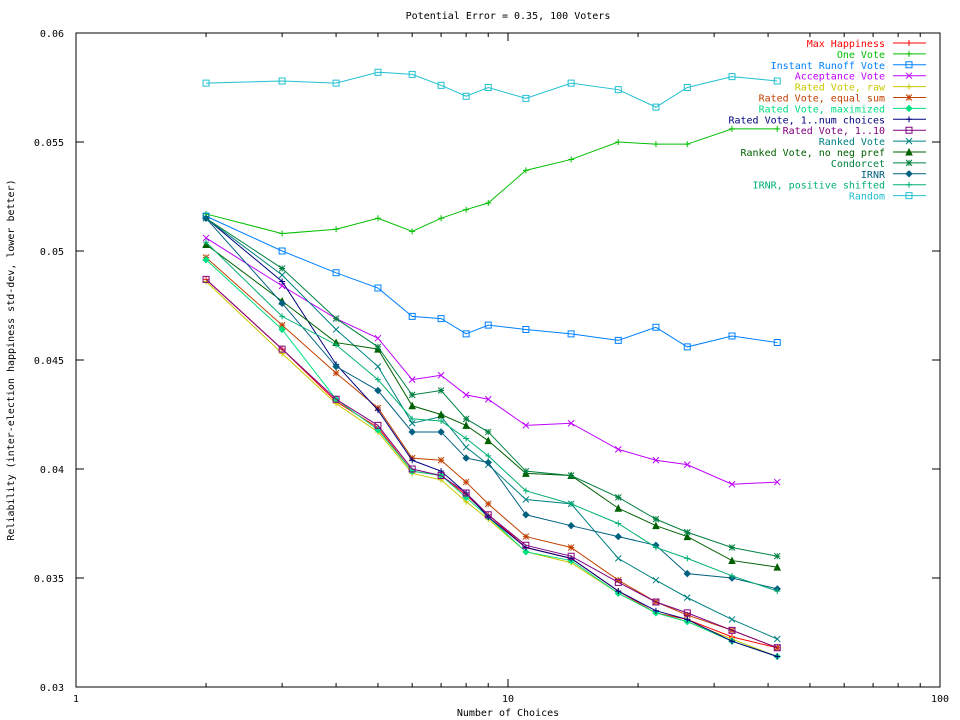  What do you see at coordinates (852, 142) in the screenshot?
I see `legend-label: Ranked Vote` at bounding box center [852, 142].